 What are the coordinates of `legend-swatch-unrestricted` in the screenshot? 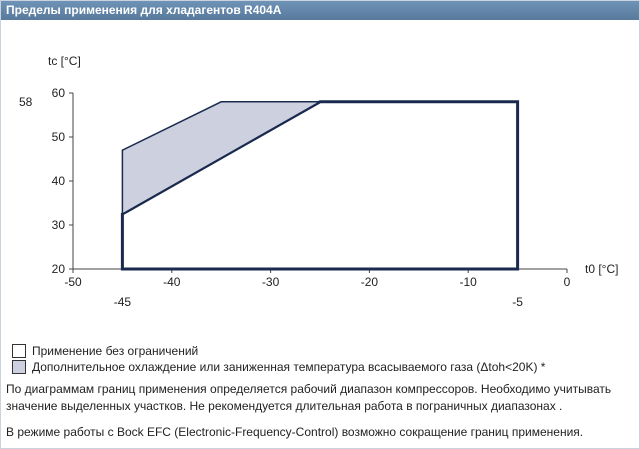 It's located at (19, 351).